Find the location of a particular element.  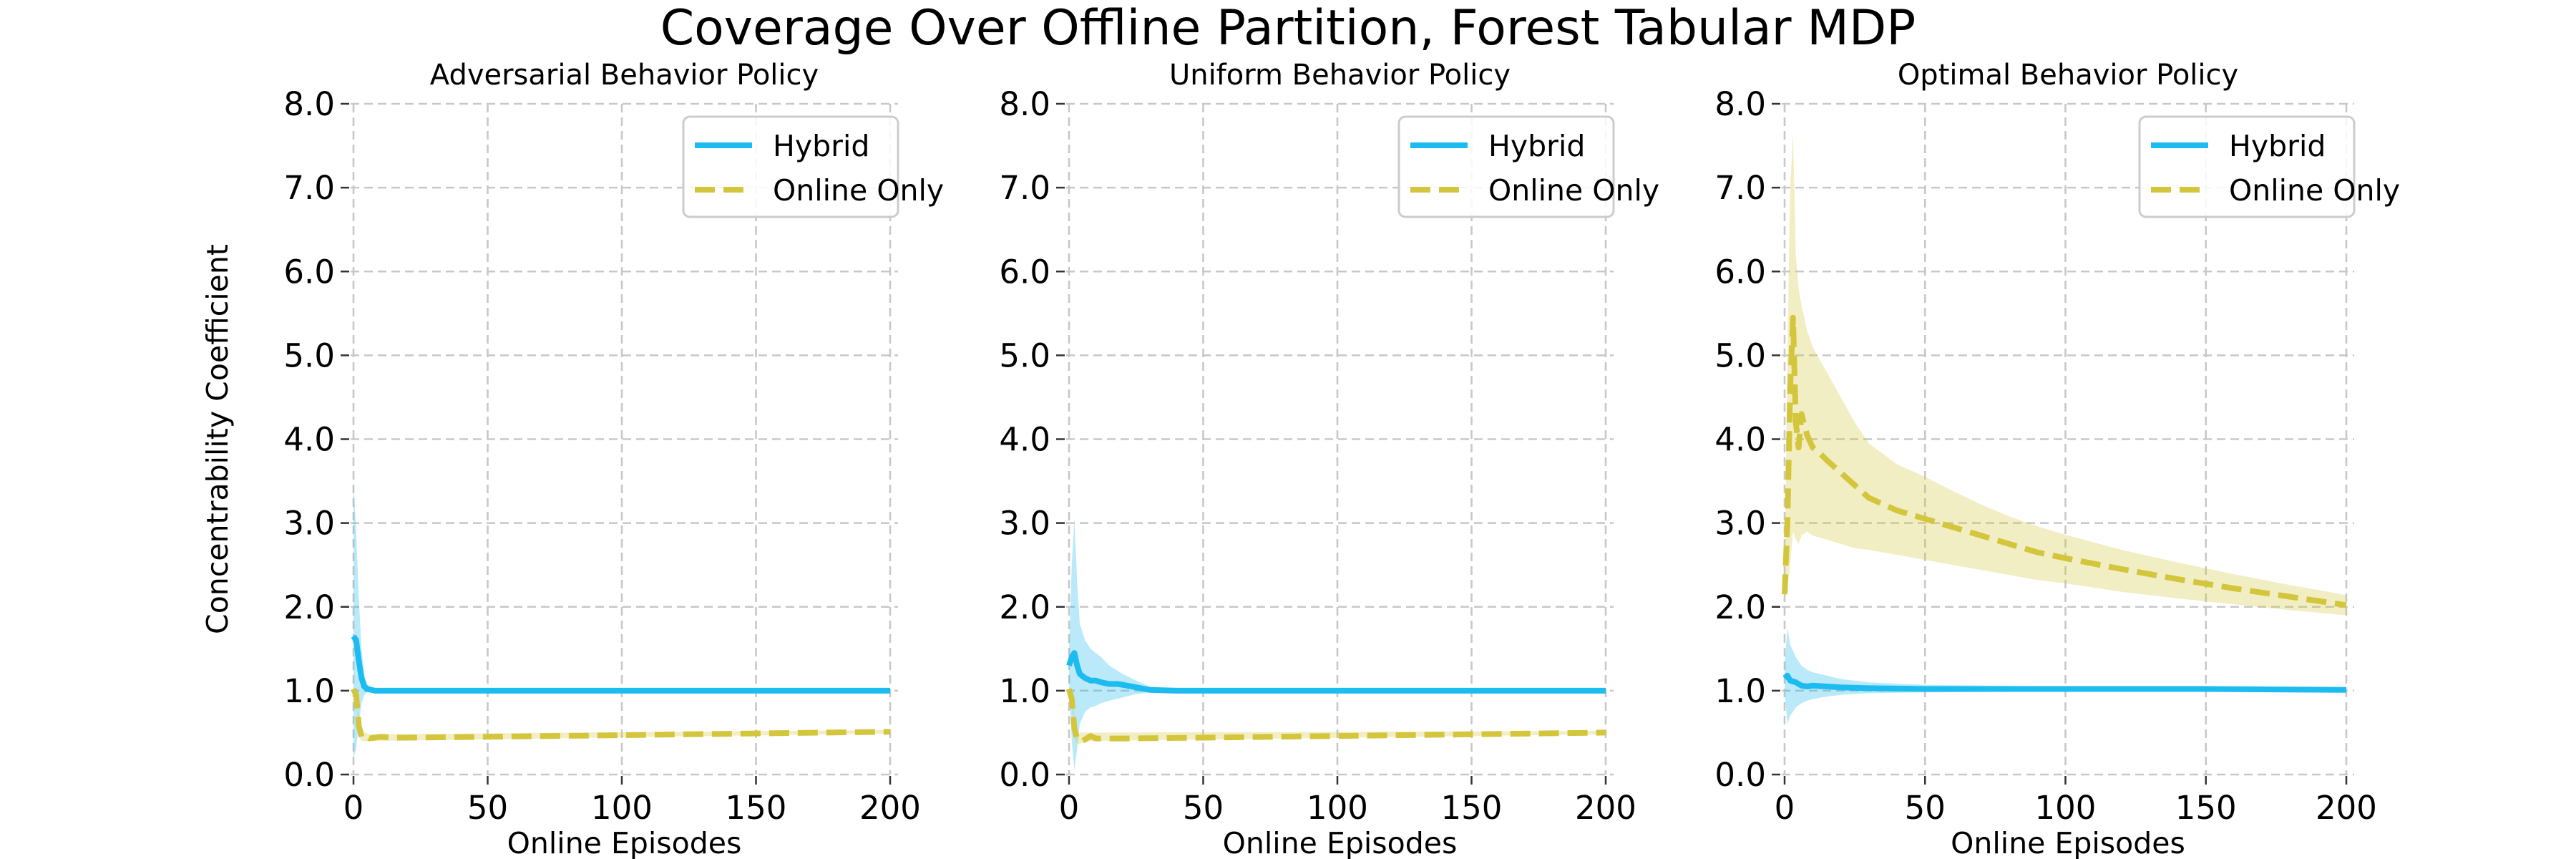

y-axis-label: Concentrability Coefficient is located at coordinates (217, 439).